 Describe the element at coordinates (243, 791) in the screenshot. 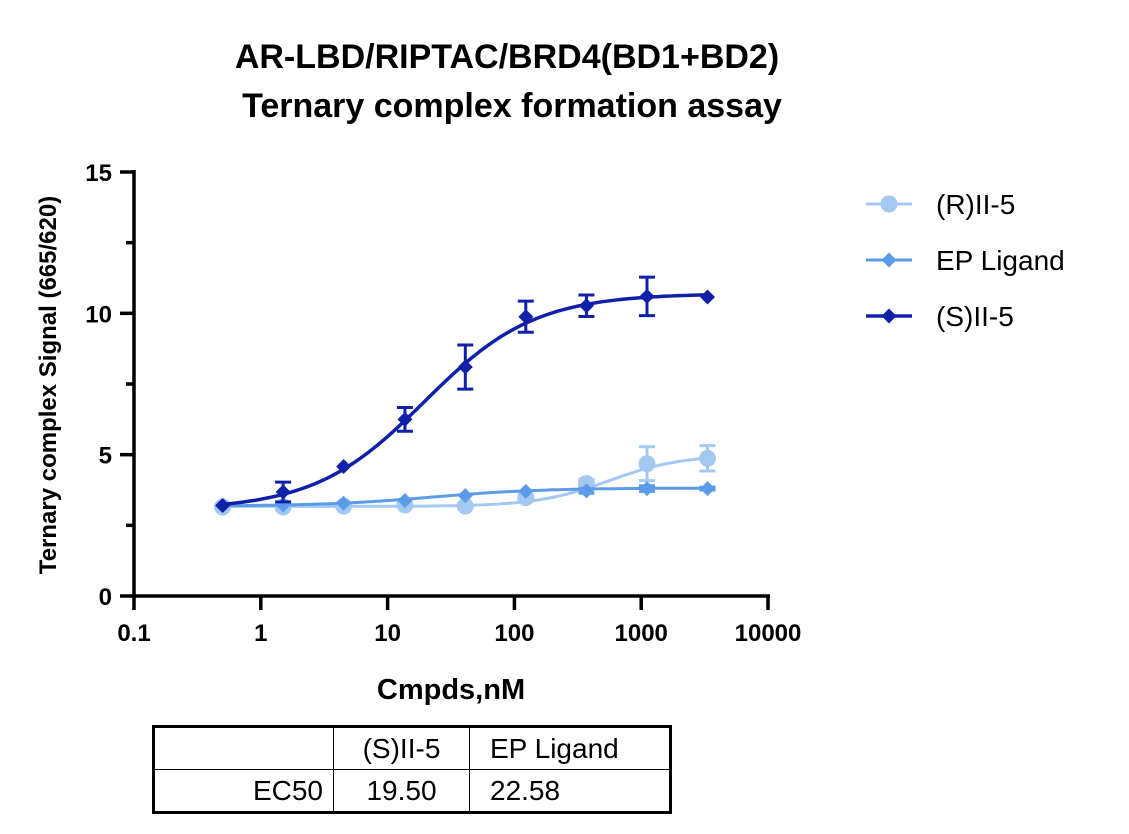

I see `table-cell: EC50` at that location.